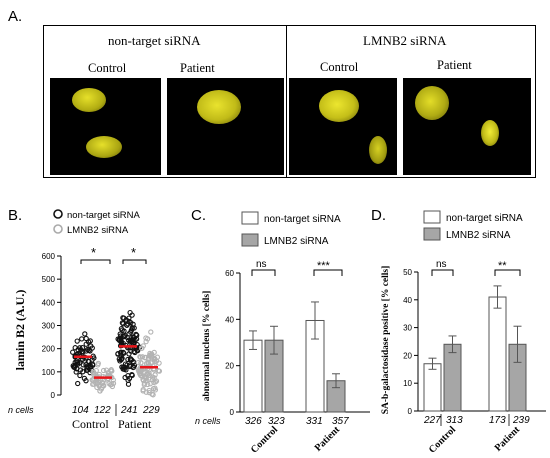  What do you see at coordinates (314, 421) in the screenshot?
I see `panel-c-n-3: 331` at bounding box center [314, 421].